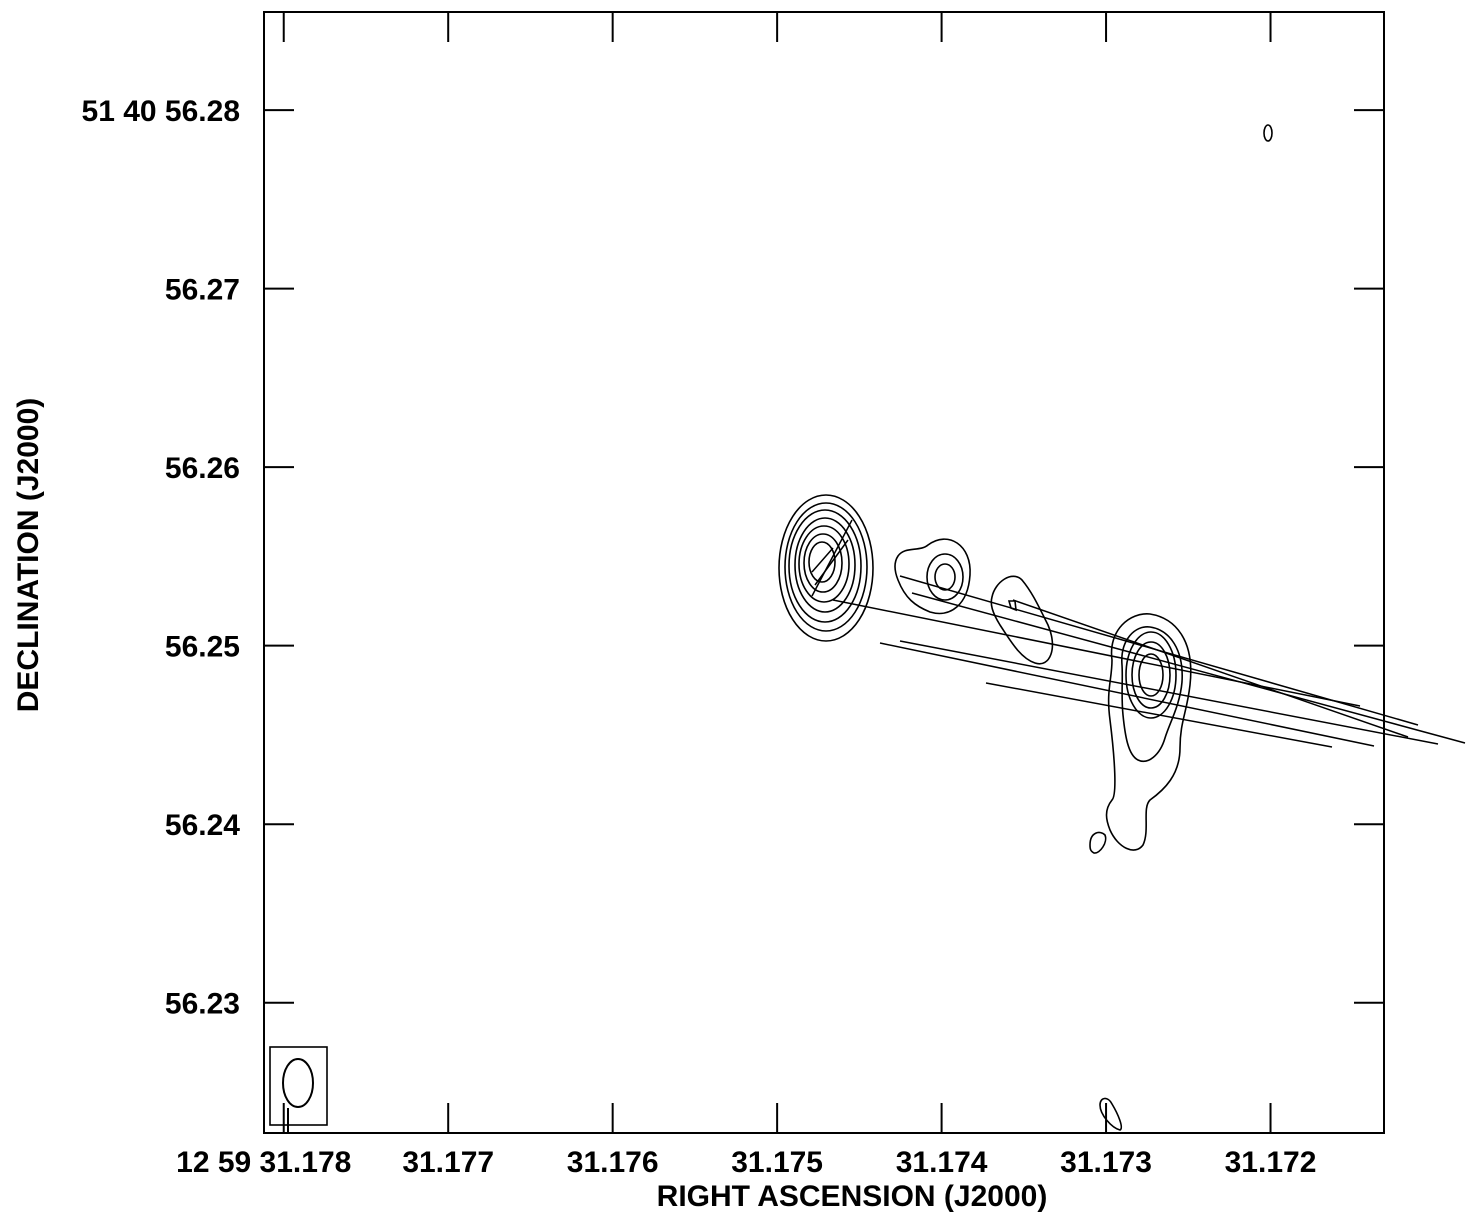 The image size is (1466, 1214). I want to click on y-tick-label: 56.26, so click(202, 468).